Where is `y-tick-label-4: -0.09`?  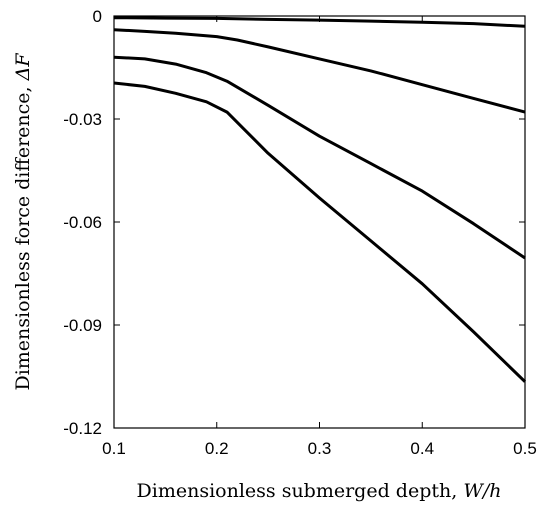 y-tick-label-4: -0.09 is located at coordinates (82, 325).